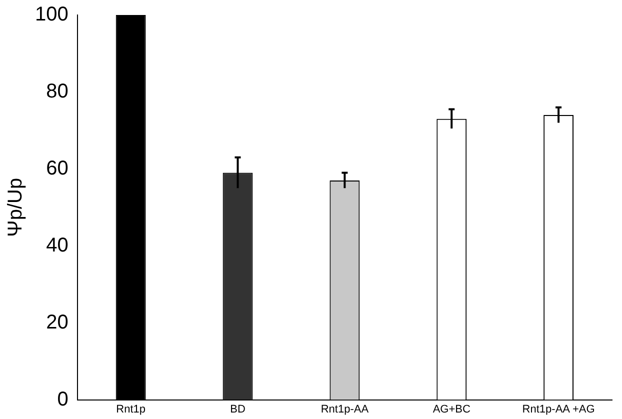  I want to click on y-tick-label: 80, so click(57, 91).